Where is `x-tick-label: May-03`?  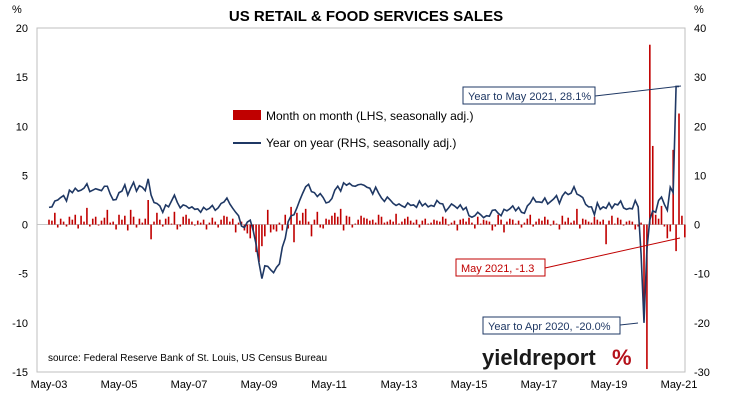
x-tick-label: May-03 is located at coordinates (49, 385).